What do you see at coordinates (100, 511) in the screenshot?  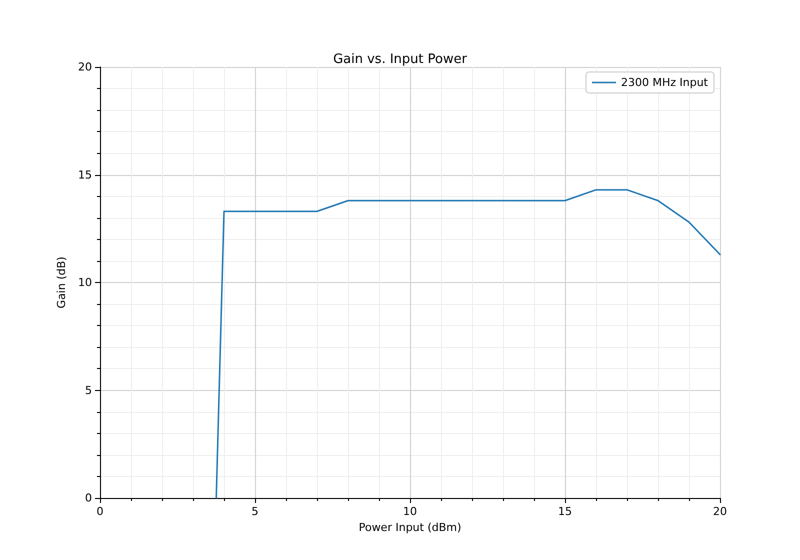 I see `x-tick-label: 0` at bounding box center [100, 511].